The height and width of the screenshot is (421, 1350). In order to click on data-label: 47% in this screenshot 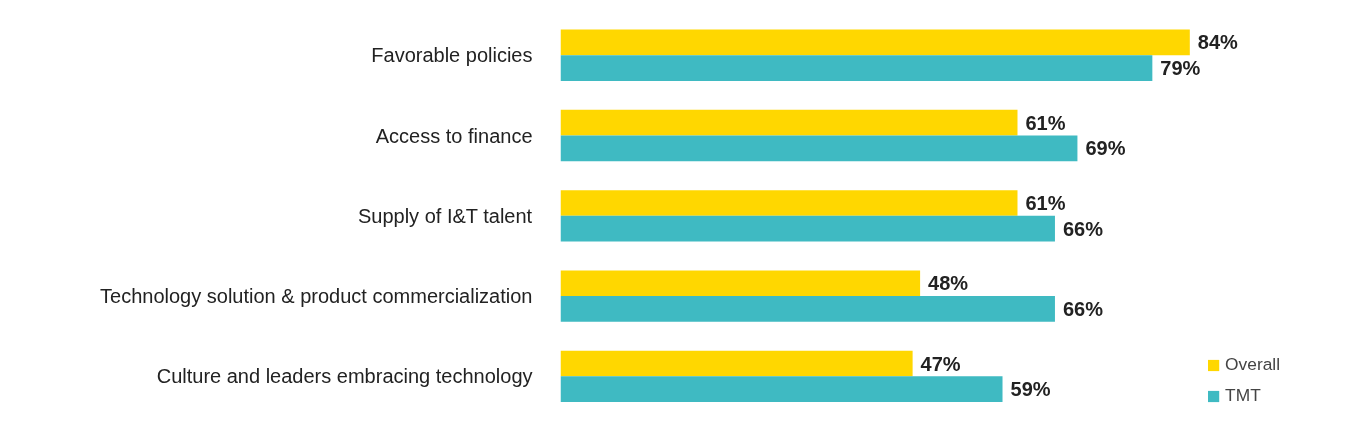, I will do `click(940, 363)`.